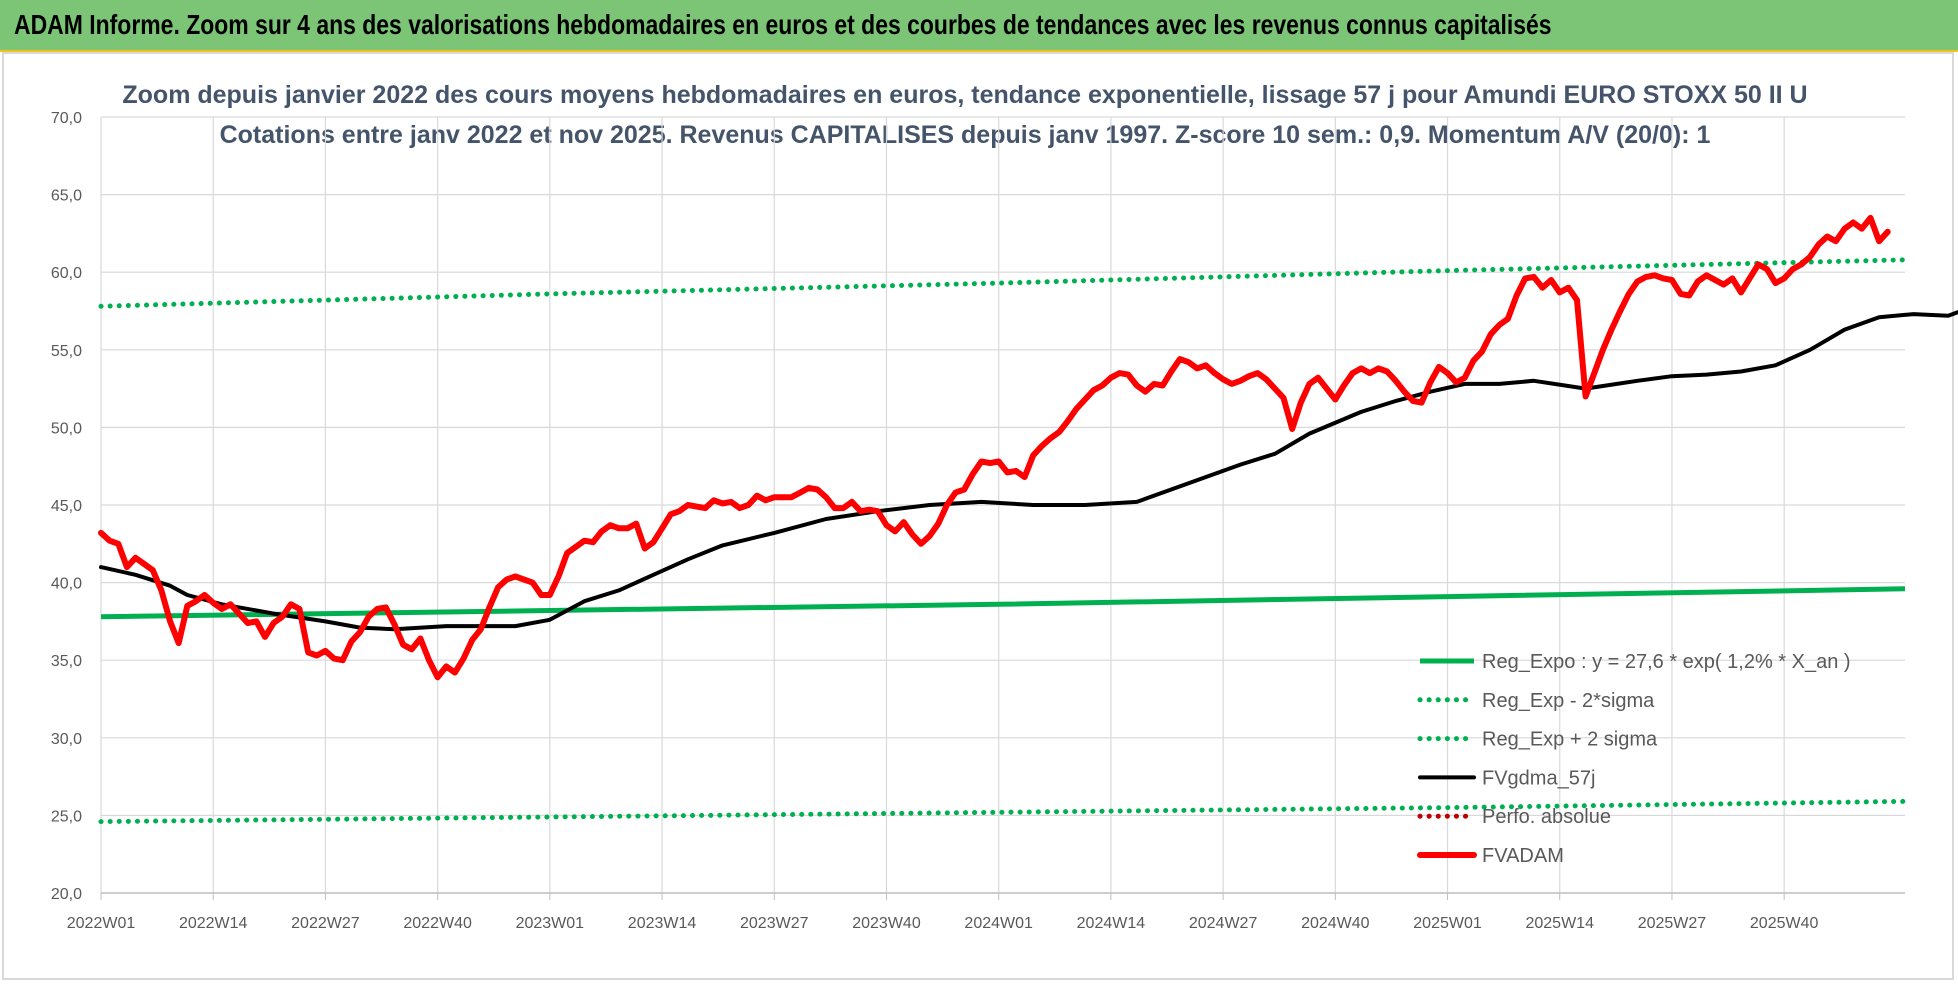 The width and height of the screenshot is (1958, 984). What do you see at coordinates (1570, 740) in the screenshot?
I see `legend-label: Reg_Exp + 2 sigma` at bounding box center [1570, 740].